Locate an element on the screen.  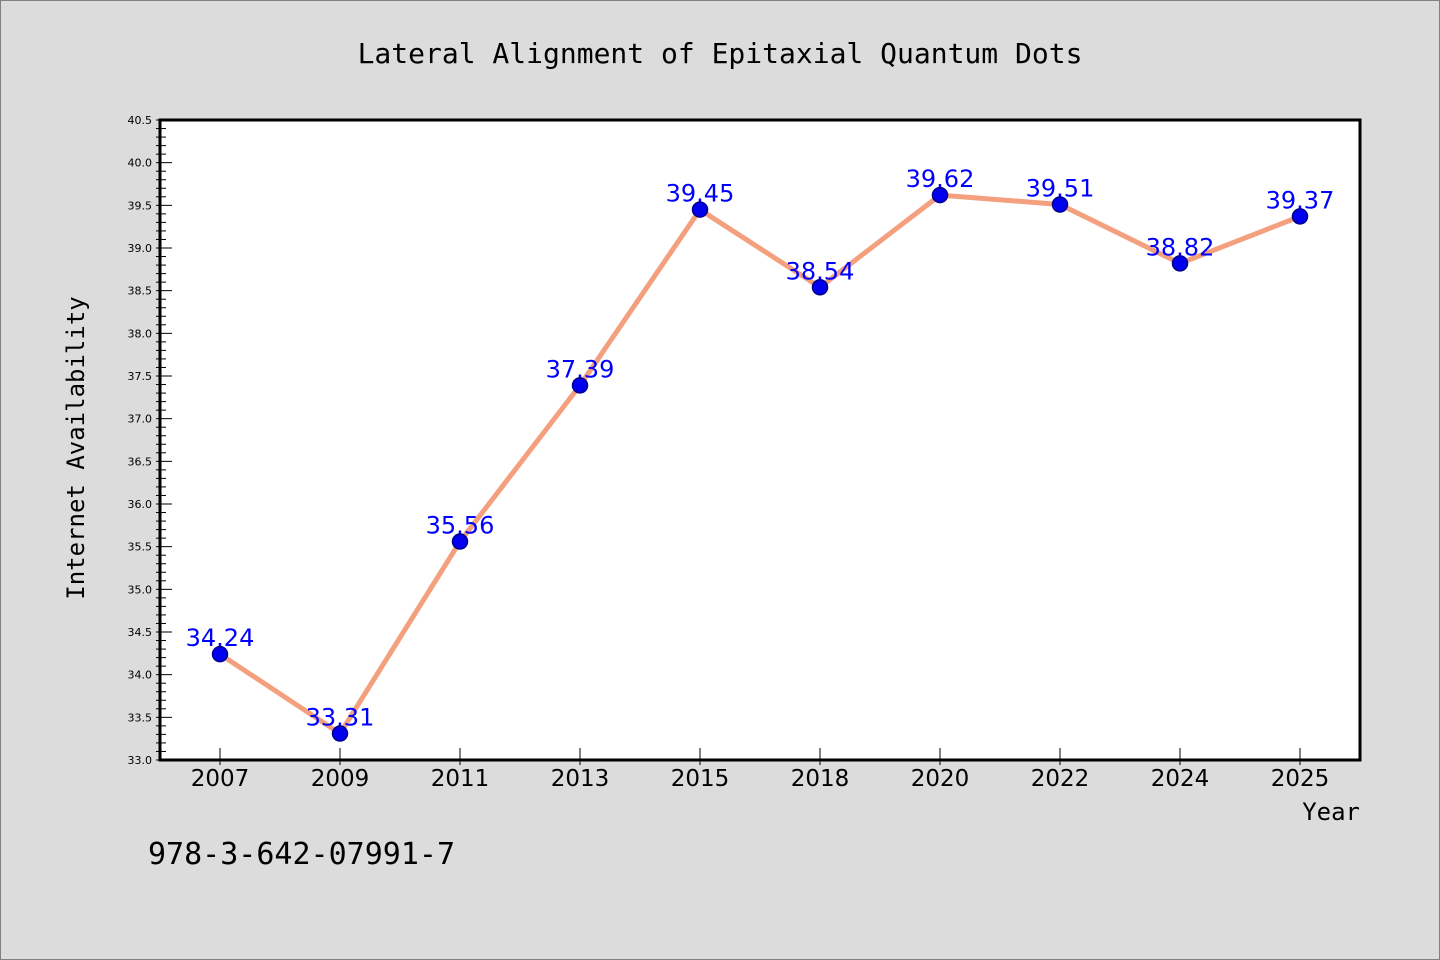
x-tick-label: 2015 is located at coordinates (700, 779).